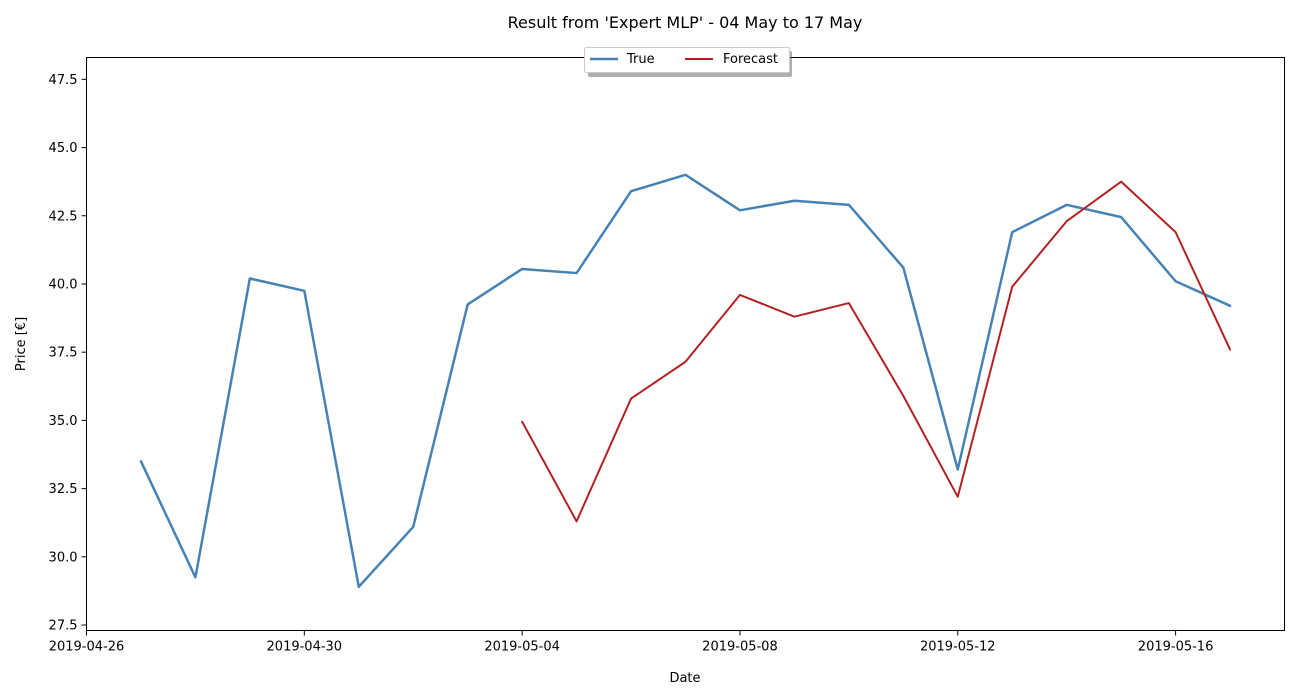 Image resolution: width=1300 pixels, height=700 pixels. What do you see at coordinates (87, 647) in the screenshot?
I see `x-tick-label: 2019-04-26` at bounding box center [87, 647].